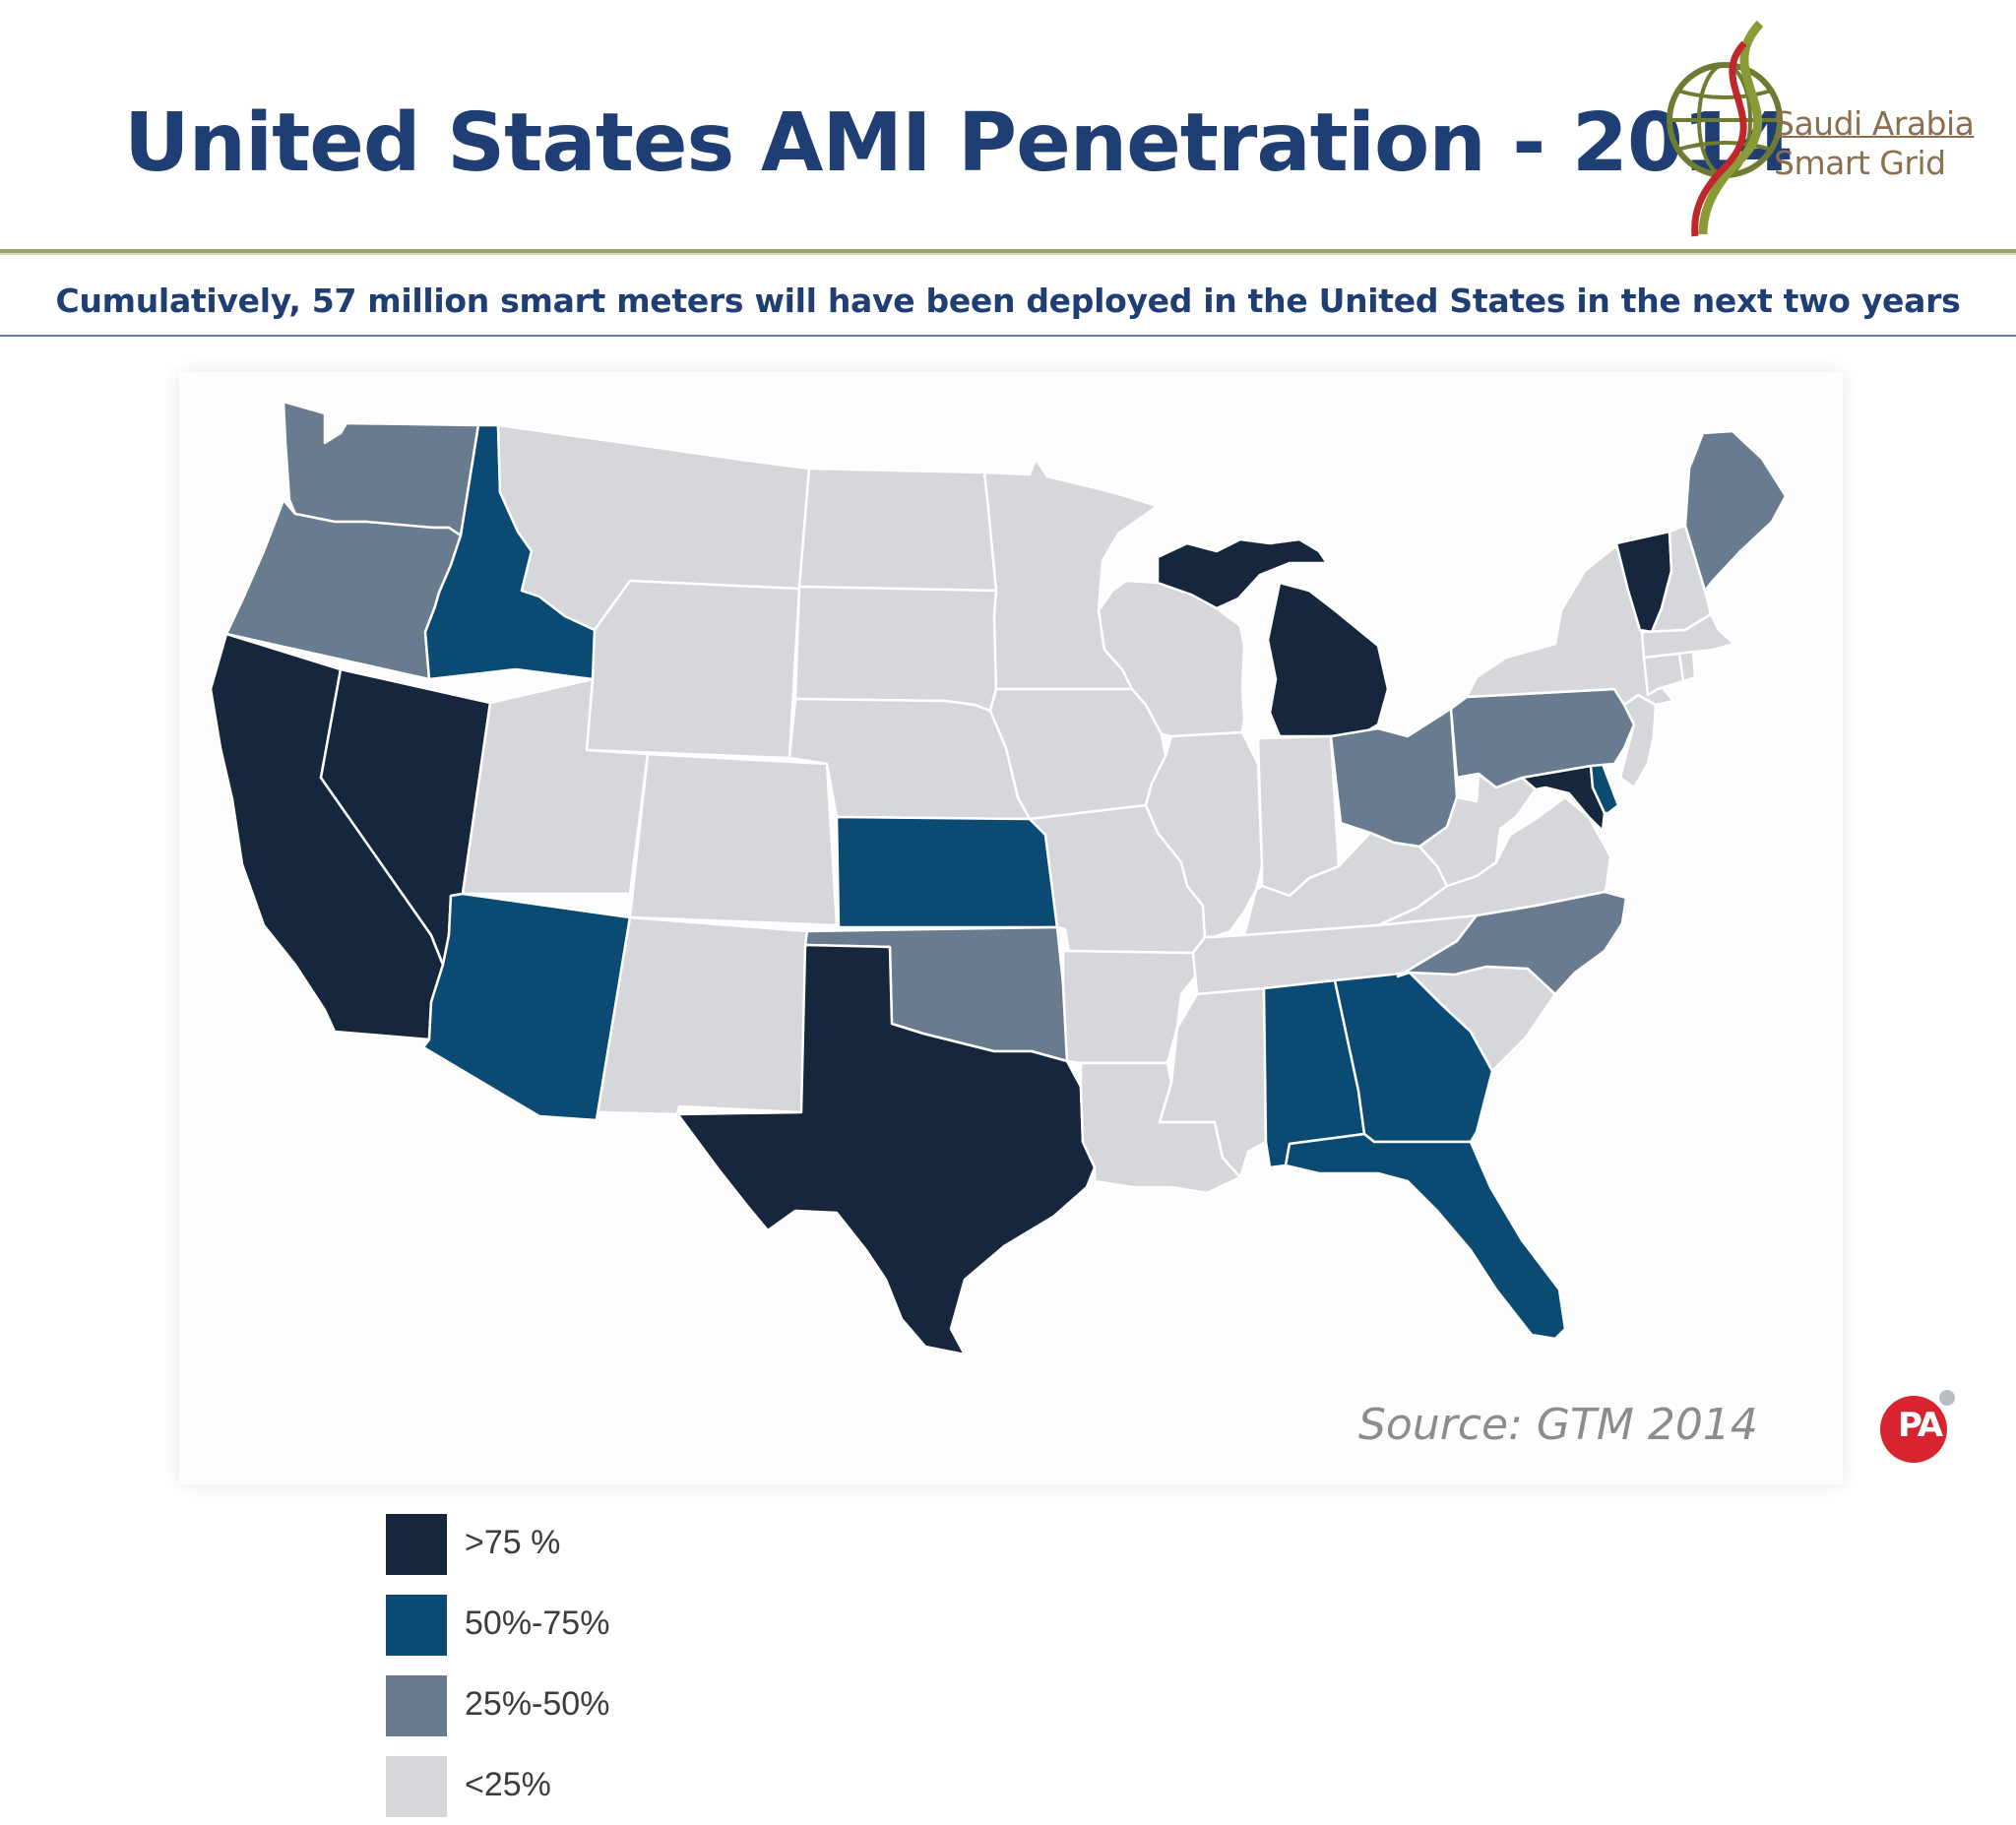  I want to click on state-michigan-lower, so click(1328, 659).